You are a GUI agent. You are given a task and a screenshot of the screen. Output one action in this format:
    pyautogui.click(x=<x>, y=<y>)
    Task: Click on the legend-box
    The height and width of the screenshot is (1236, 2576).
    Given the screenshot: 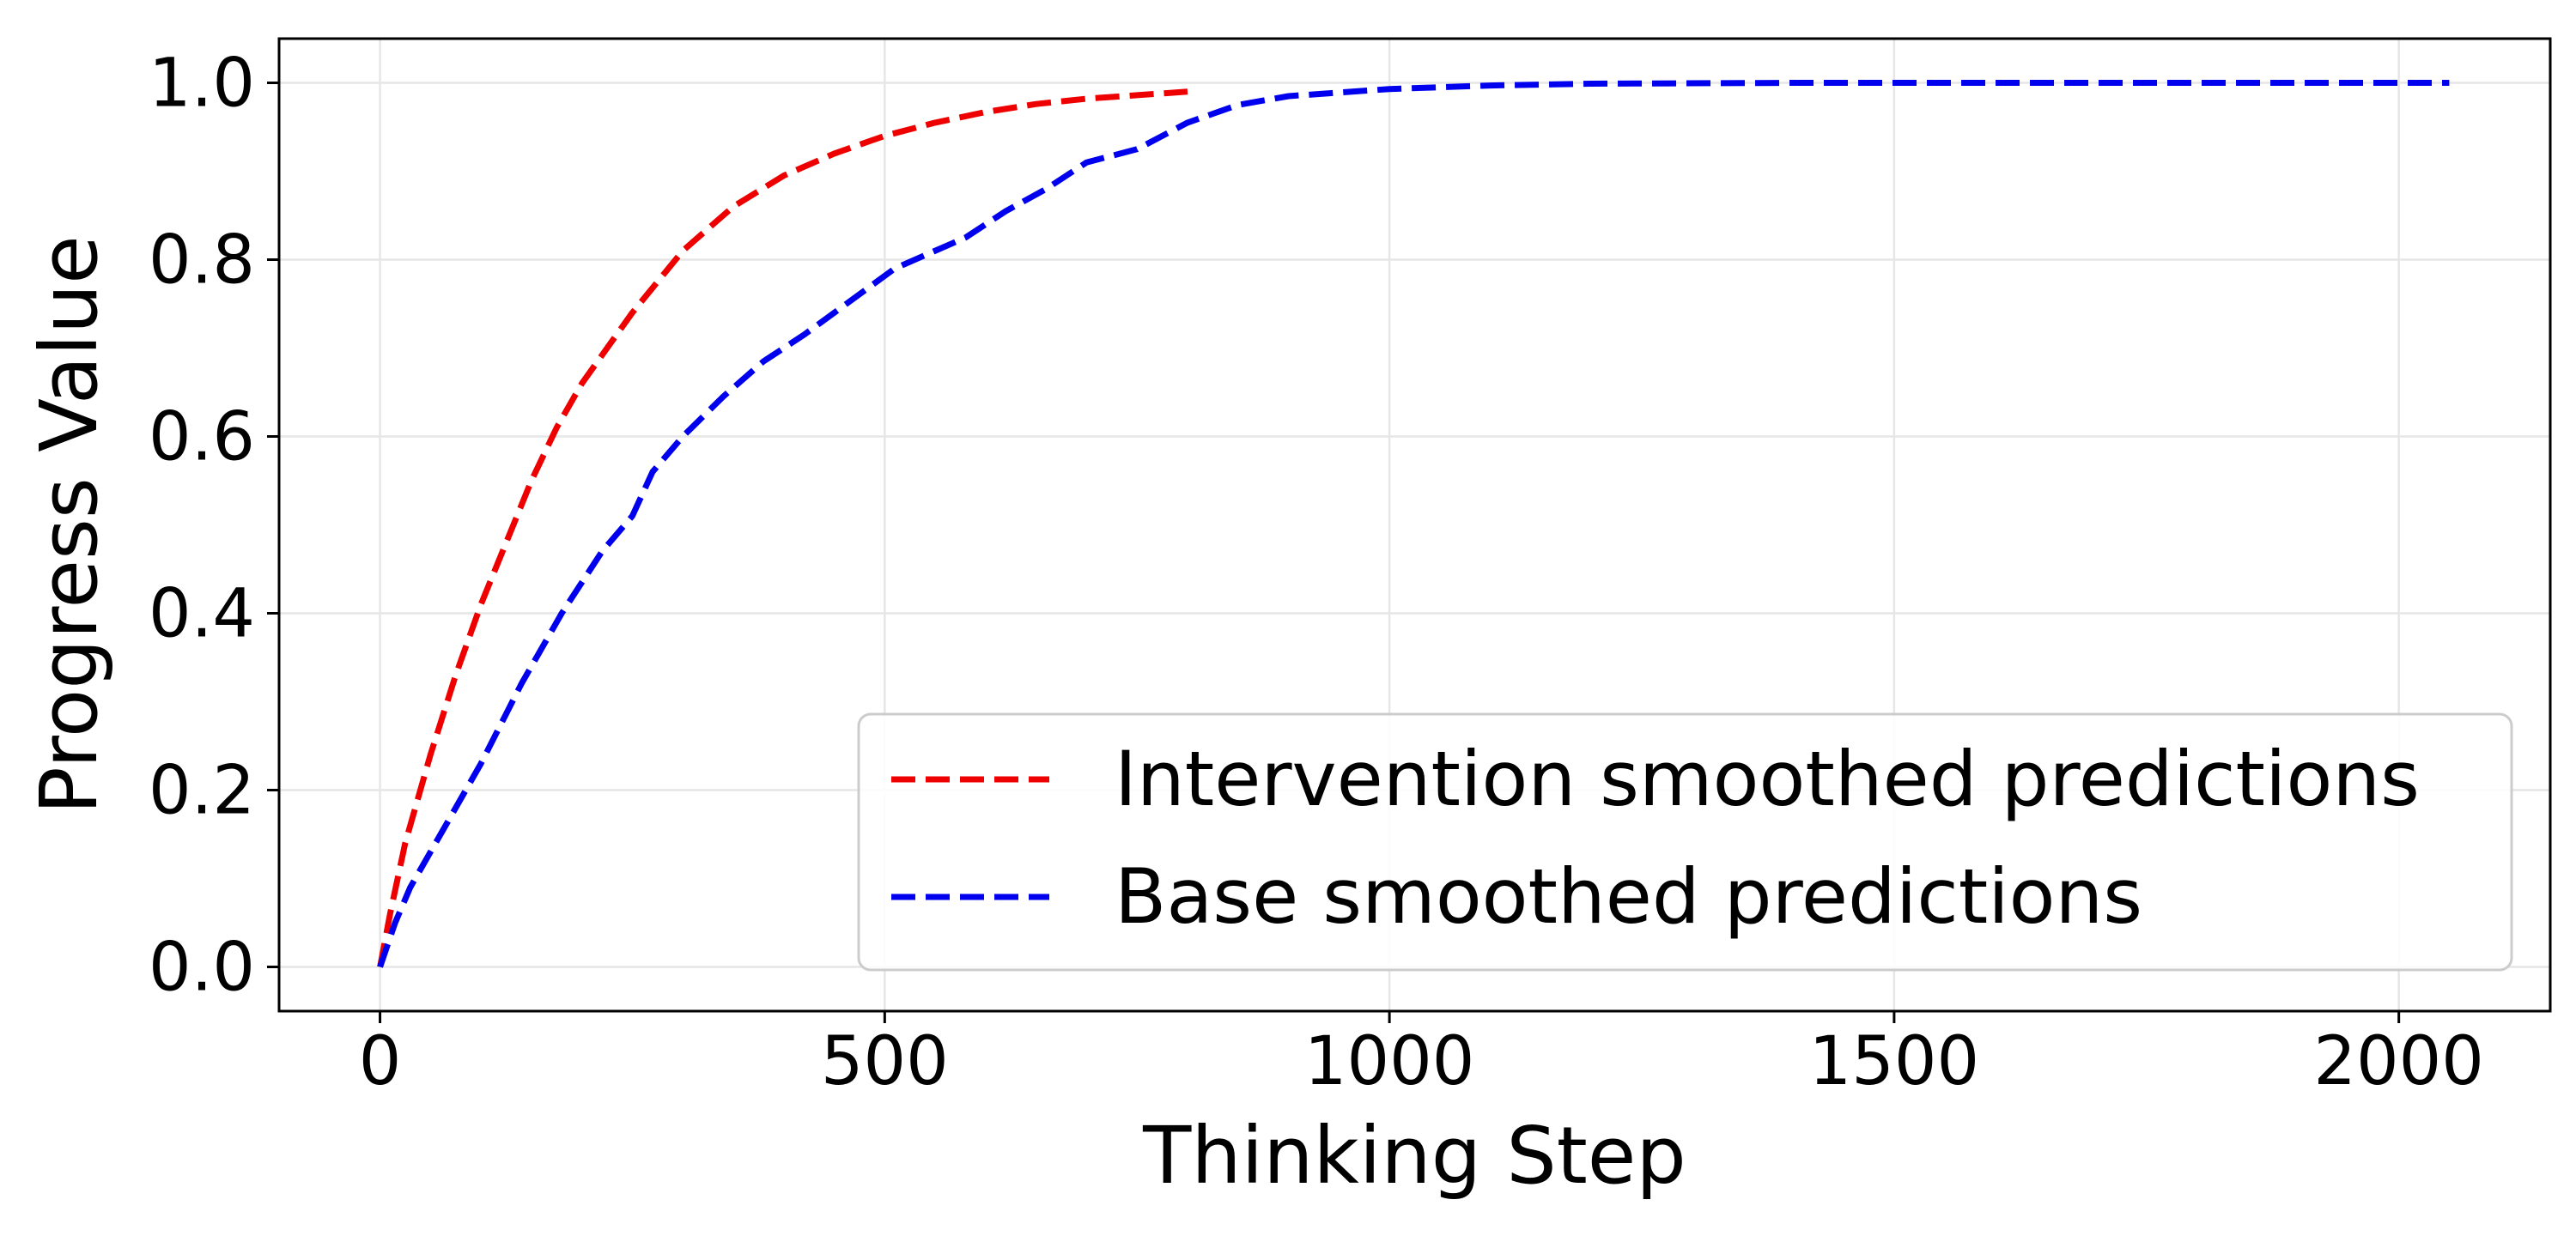 What is the action you would take?
    pyautogui.click(x=1685, y=842)
    